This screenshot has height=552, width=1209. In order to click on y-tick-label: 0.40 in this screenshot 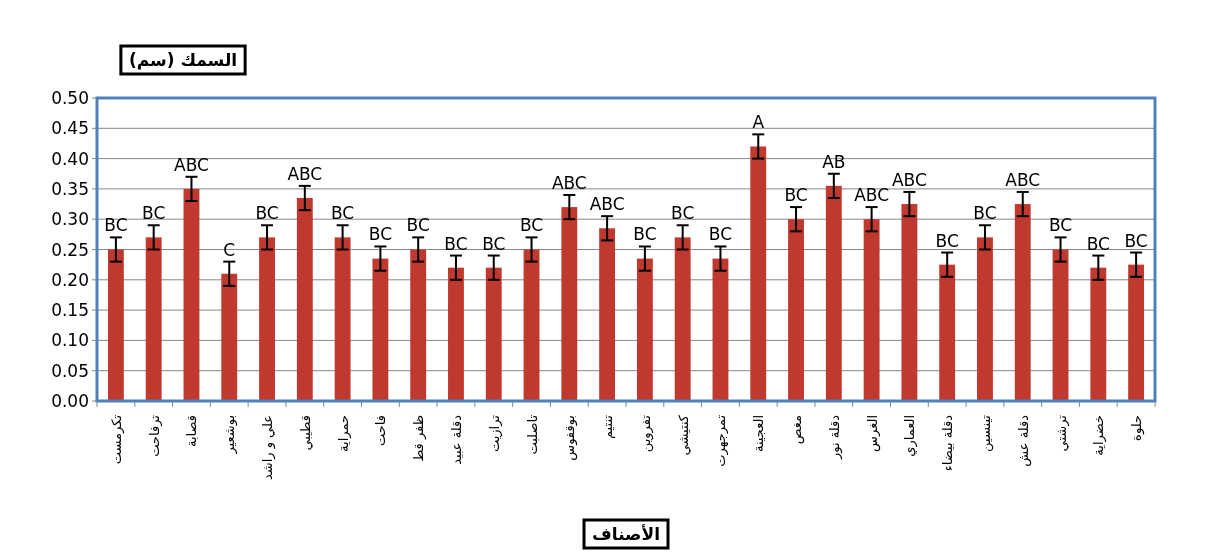, I will do `click(70, 158)`.